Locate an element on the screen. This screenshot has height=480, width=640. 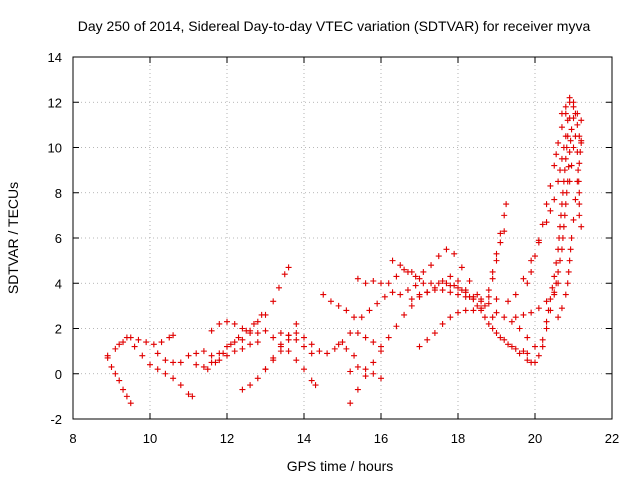
series-arc14 is located at coordinates (358, 305).